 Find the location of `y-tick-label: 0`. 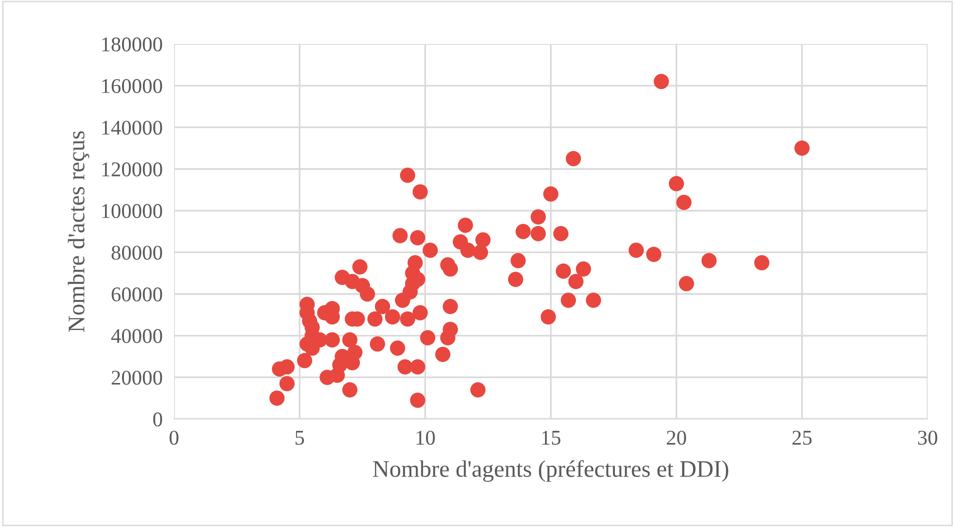

y-tick-label: 0 is located at coordinates (157, 419).